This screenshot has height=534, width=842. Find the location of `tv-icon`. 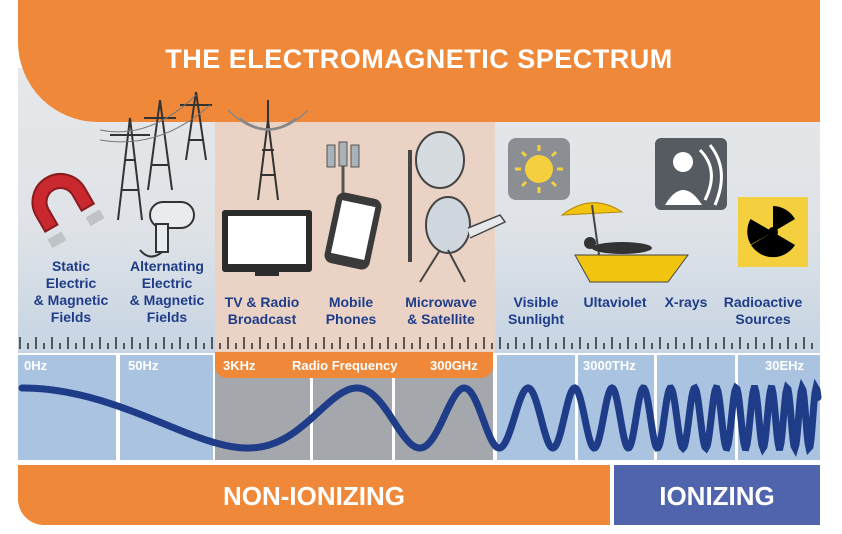

tv-icon is located at coordinates (267, 243).